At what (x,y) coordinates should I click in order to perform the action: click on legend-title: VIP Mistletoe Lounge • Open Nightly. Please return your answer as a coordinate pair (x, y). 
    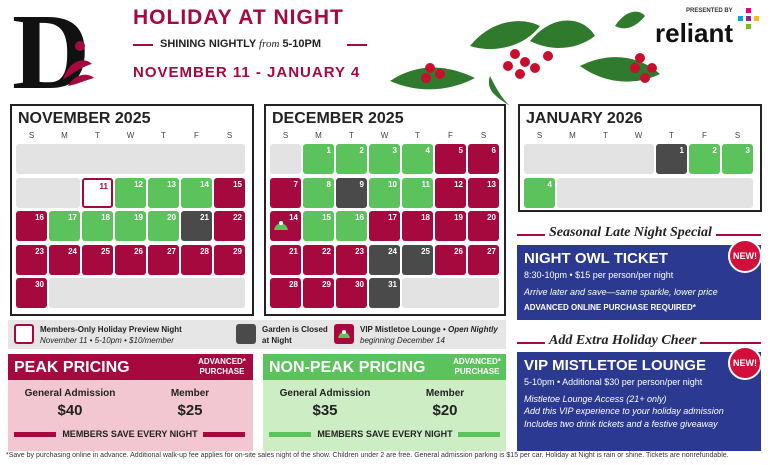
    Looking at the image, I should click on (429, 329).